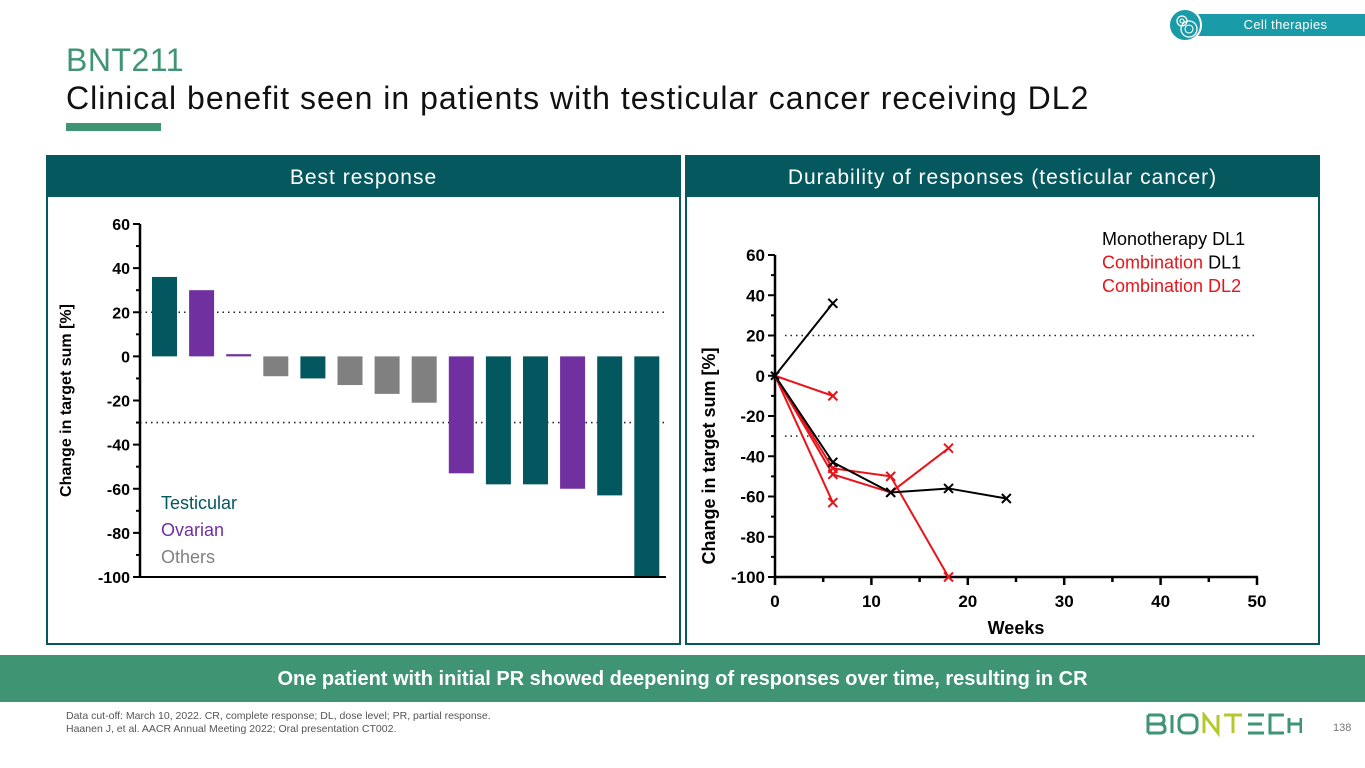 The image size is (1365, 768). What do you see at coordinates (1160, 601) in the screenshot?
I see `x-tick-label: 40` at bounding box center [1160, 601].